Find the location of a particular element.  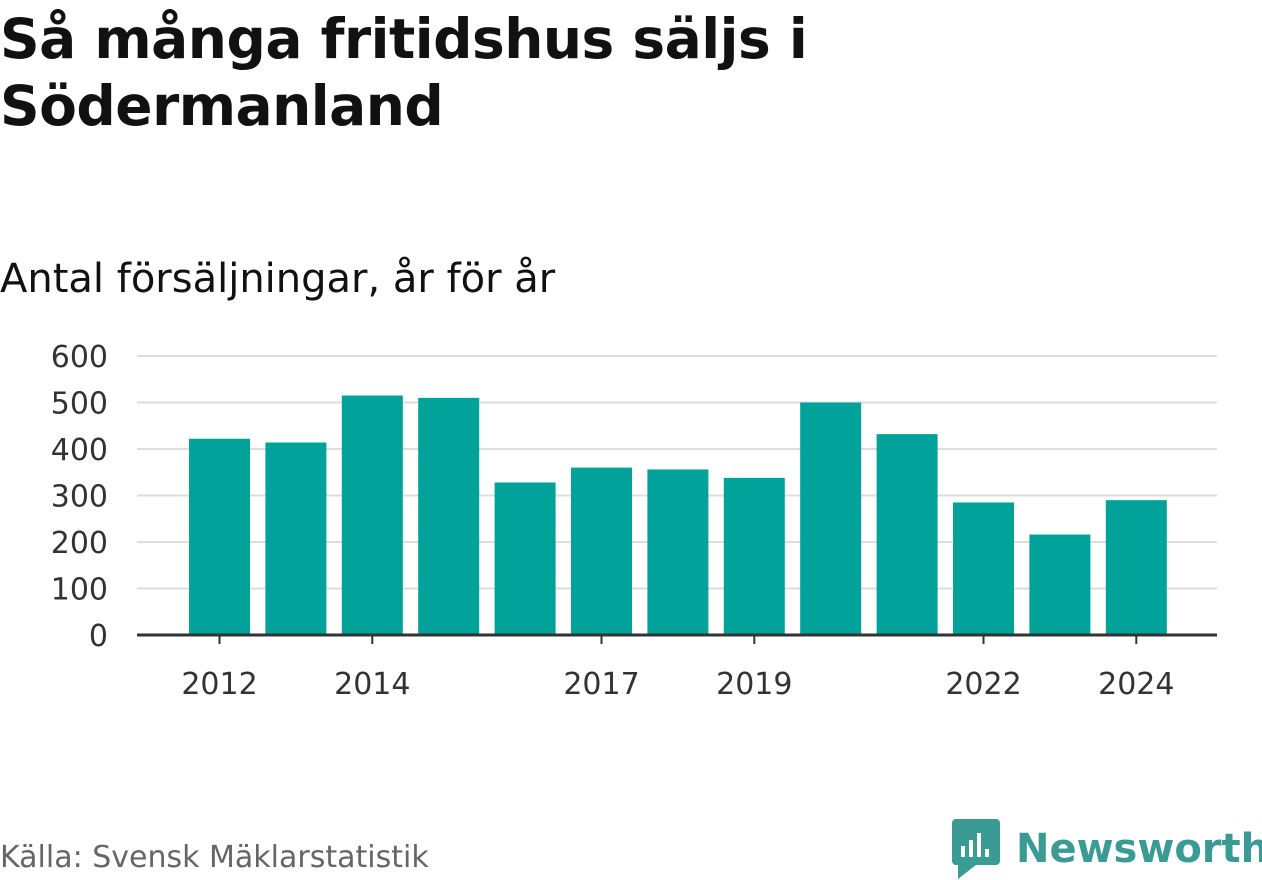

newsworthy-logo-icon is located at coordinates (976, 849).